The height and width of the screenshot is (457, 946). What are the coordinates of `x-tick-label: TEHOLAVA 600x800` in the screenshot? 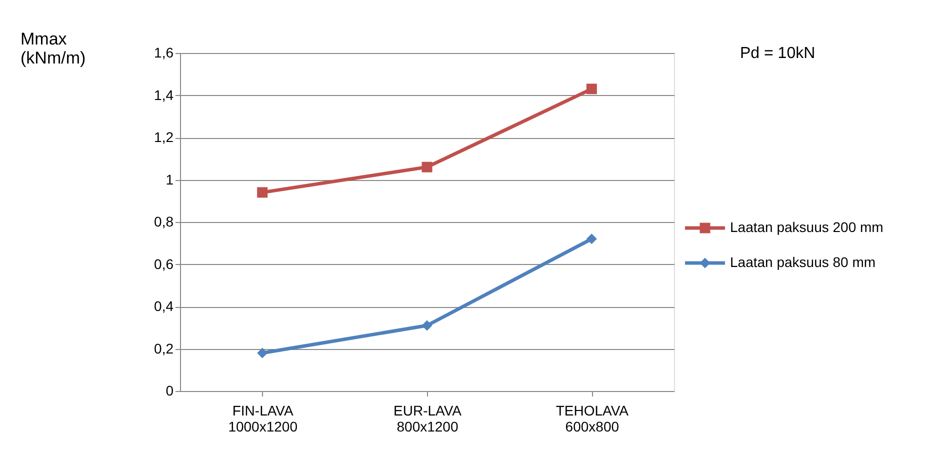 It's located at (593, 418).